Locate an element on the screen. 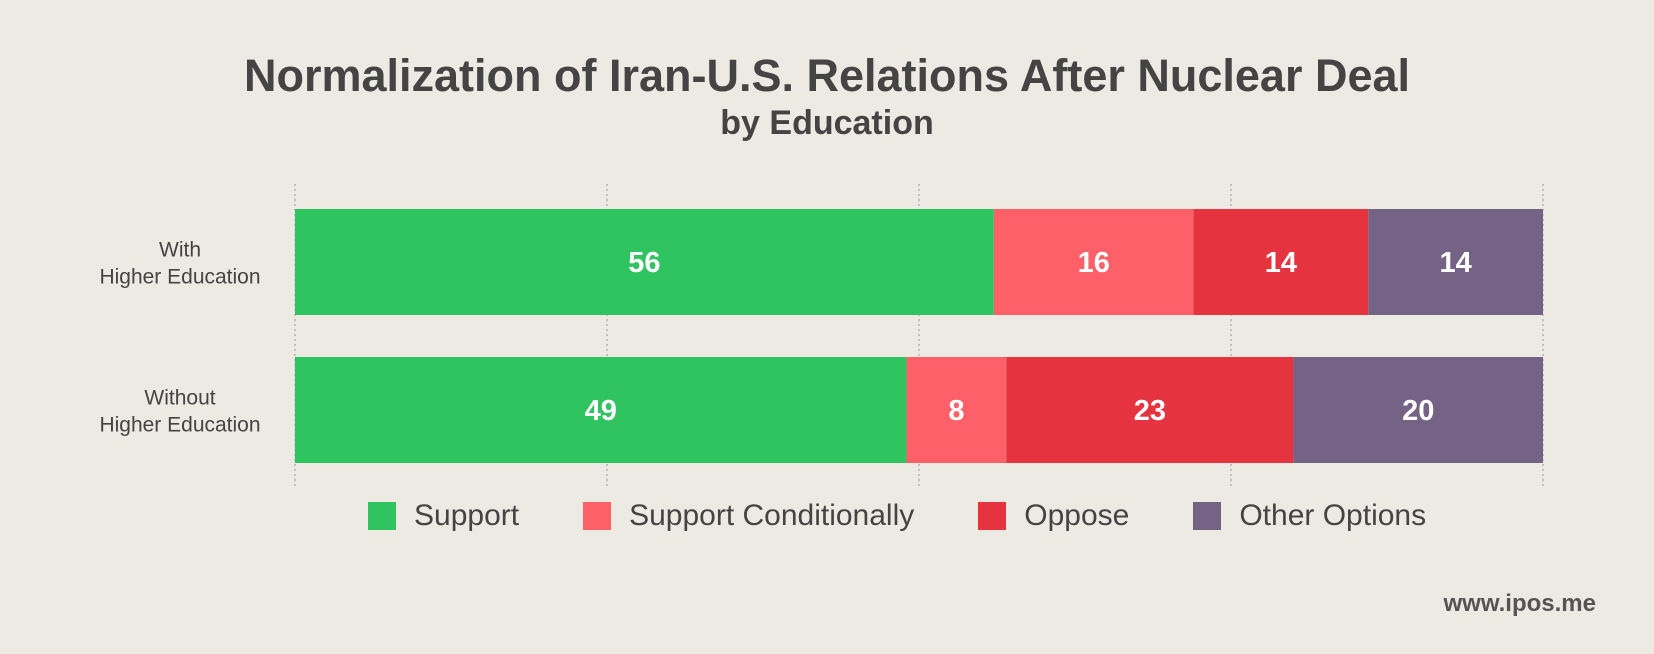 The width and height of the screenshot is (1654, 654). data-label: 8 is located at coordinates (956, 411).